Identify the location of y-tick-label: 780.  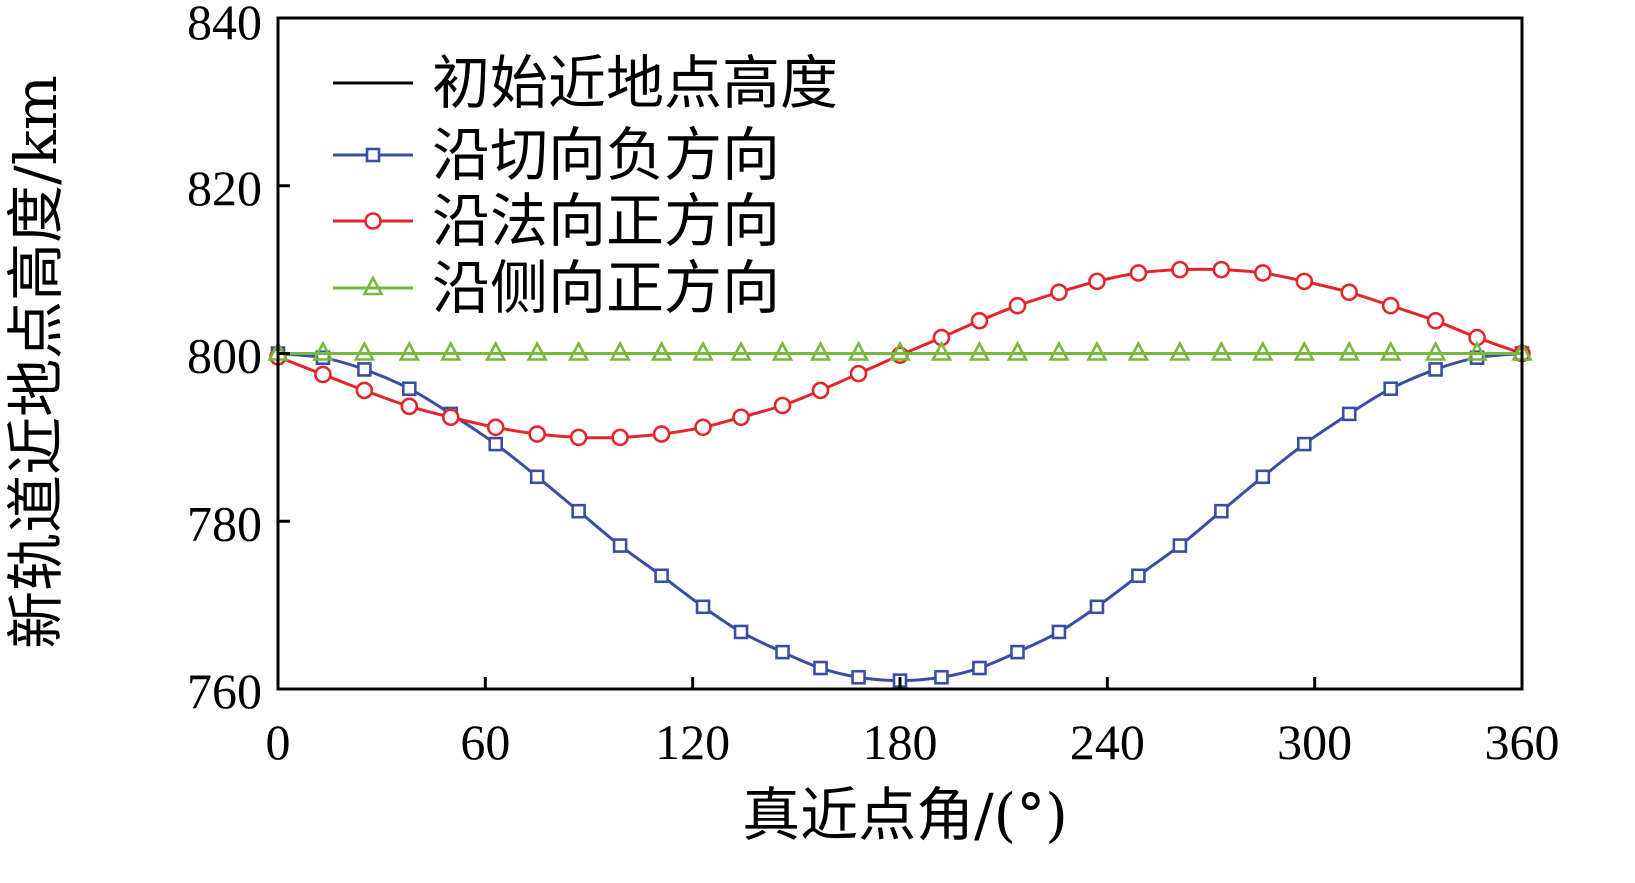
(224, 523).